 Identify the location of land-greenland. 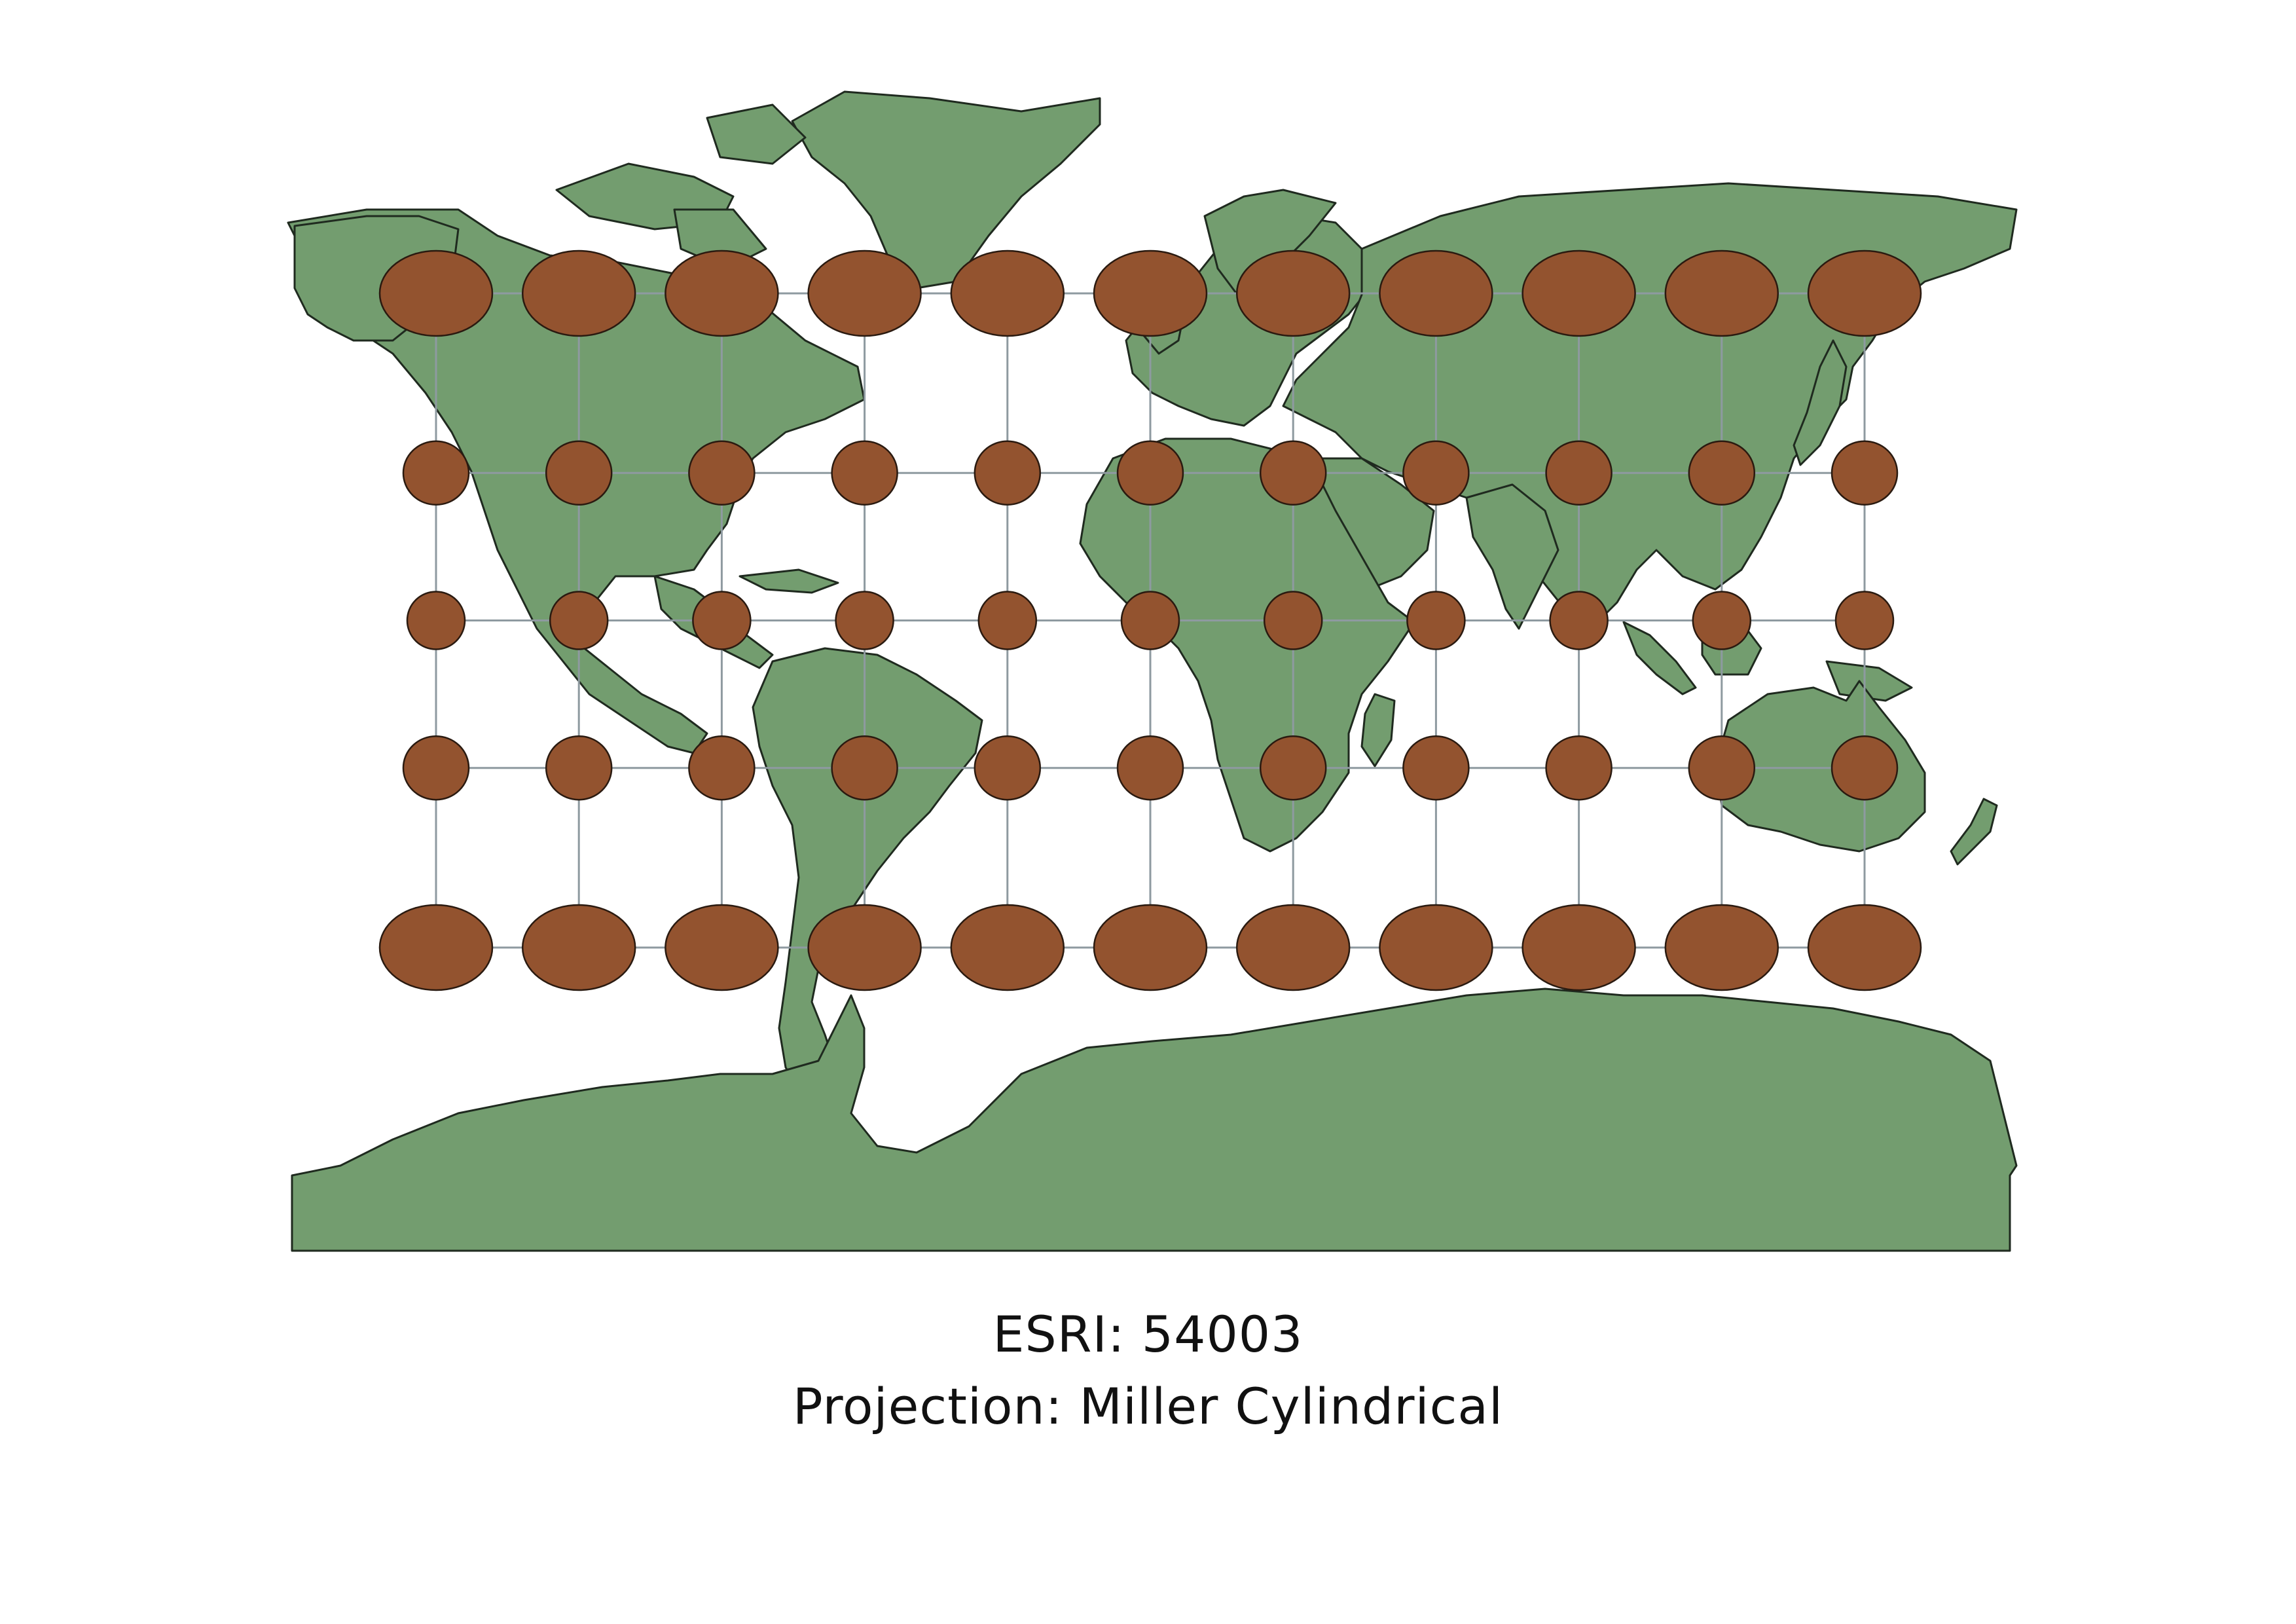
(946, 189).